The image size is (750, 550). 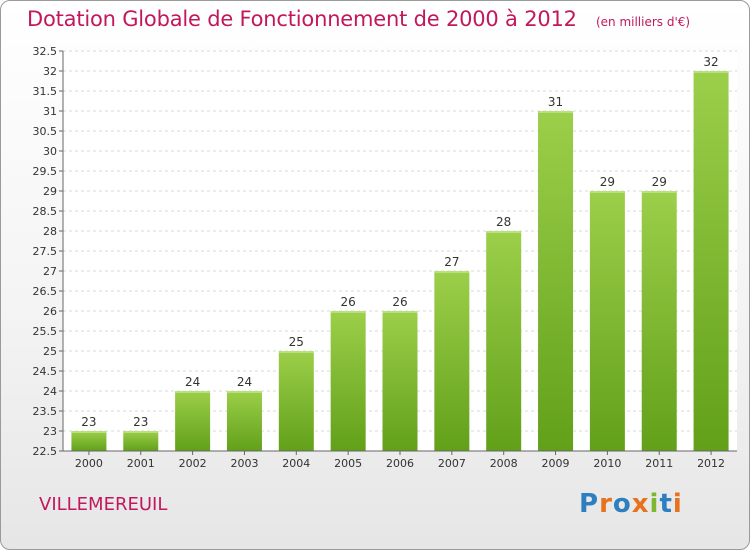 What do you see at coordinates (643, 22) in the screenshot?
I see `chart-unit-note: (en milliers d'€)` at bounding box center [643, 22].